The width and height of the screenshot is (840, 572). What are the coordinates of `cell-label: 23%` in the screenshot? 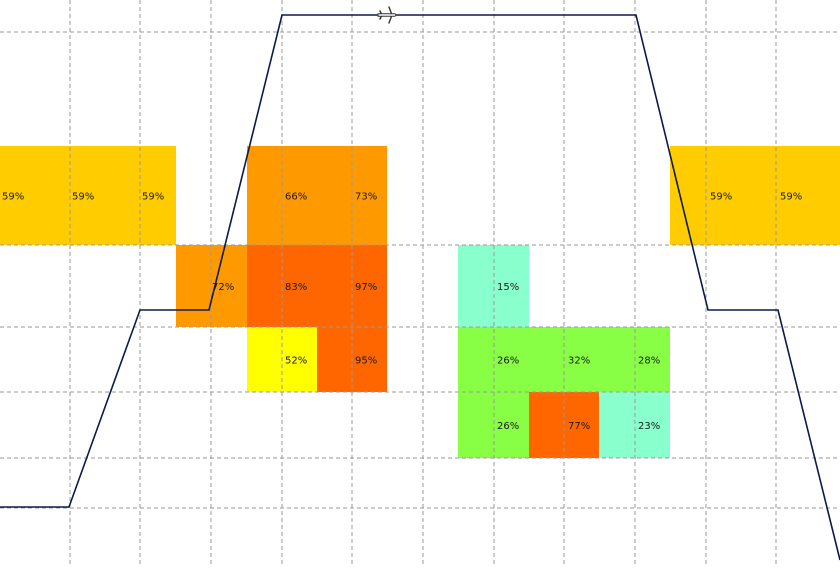 It's located at (649, 426).